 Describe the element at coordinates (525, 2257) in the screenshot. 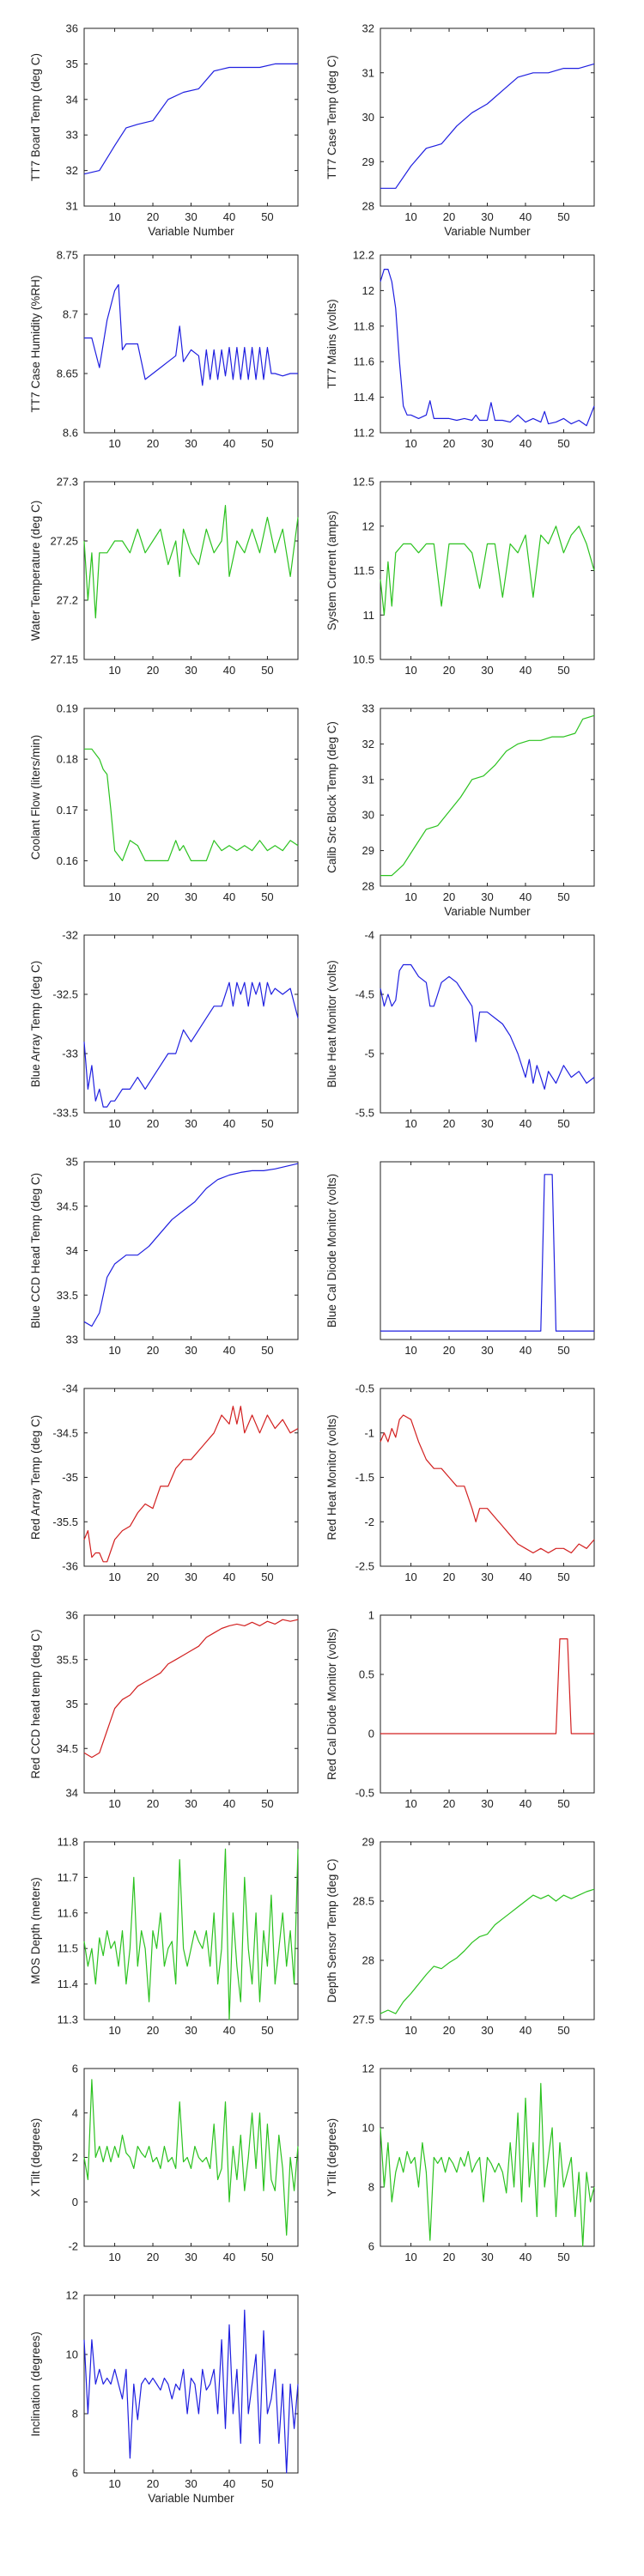

I see `chart-20-xtick-label: 40` at that location.